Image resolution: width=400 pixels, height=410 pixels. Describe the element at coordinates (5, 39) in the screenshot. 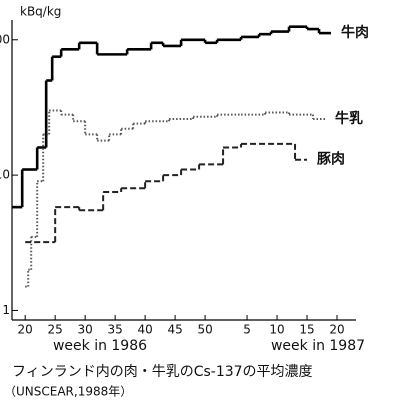

I see `y-tick-label: 100` at that location.